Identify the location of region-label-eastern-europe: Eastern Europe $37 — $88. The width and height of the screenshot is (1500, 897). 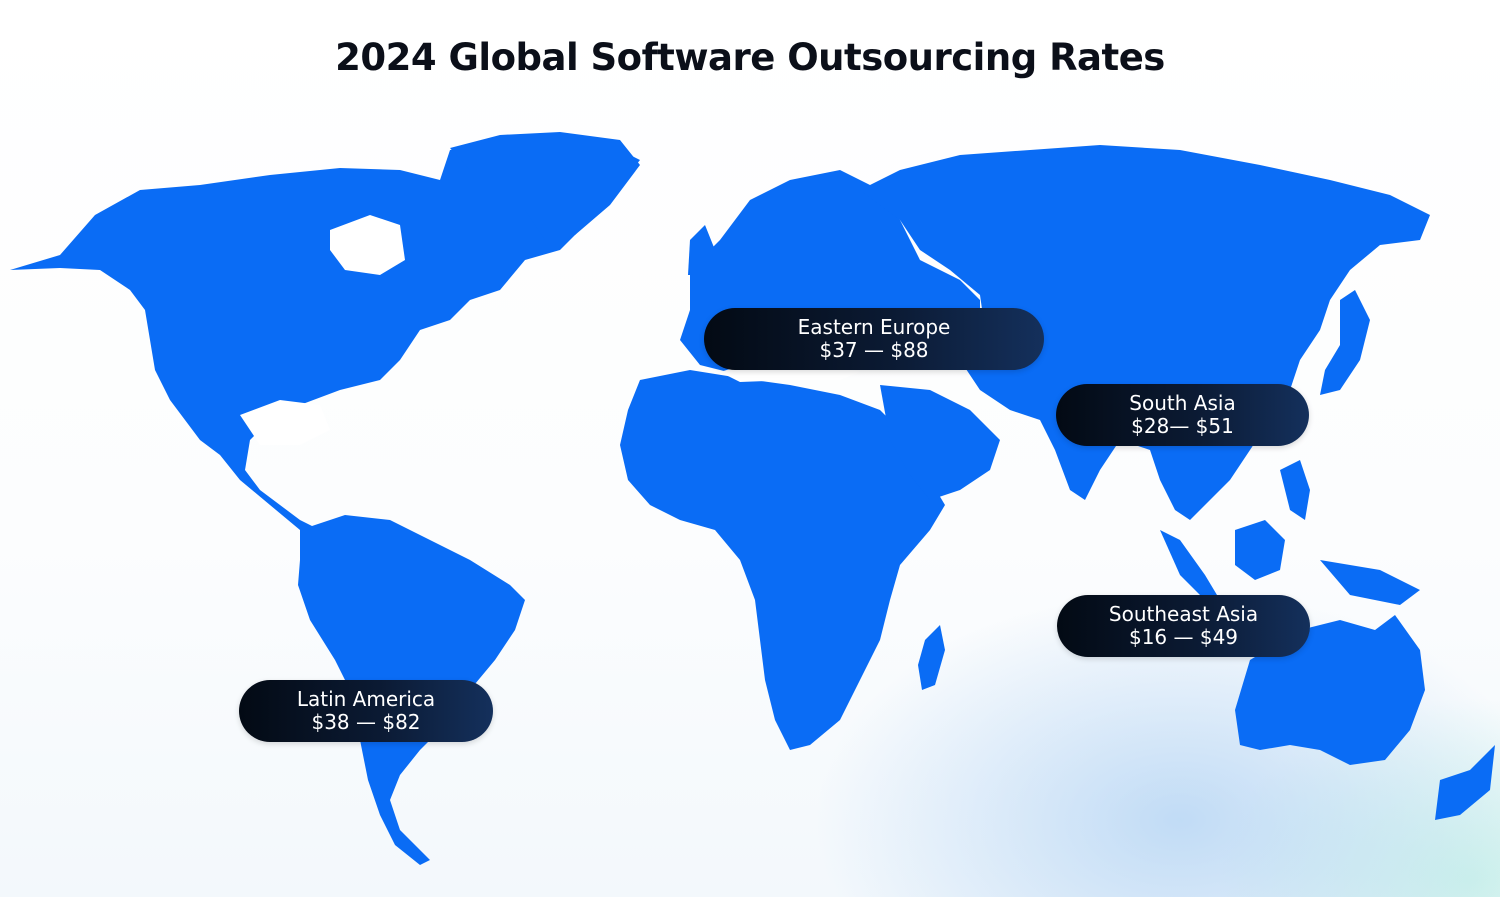
(874, 339).